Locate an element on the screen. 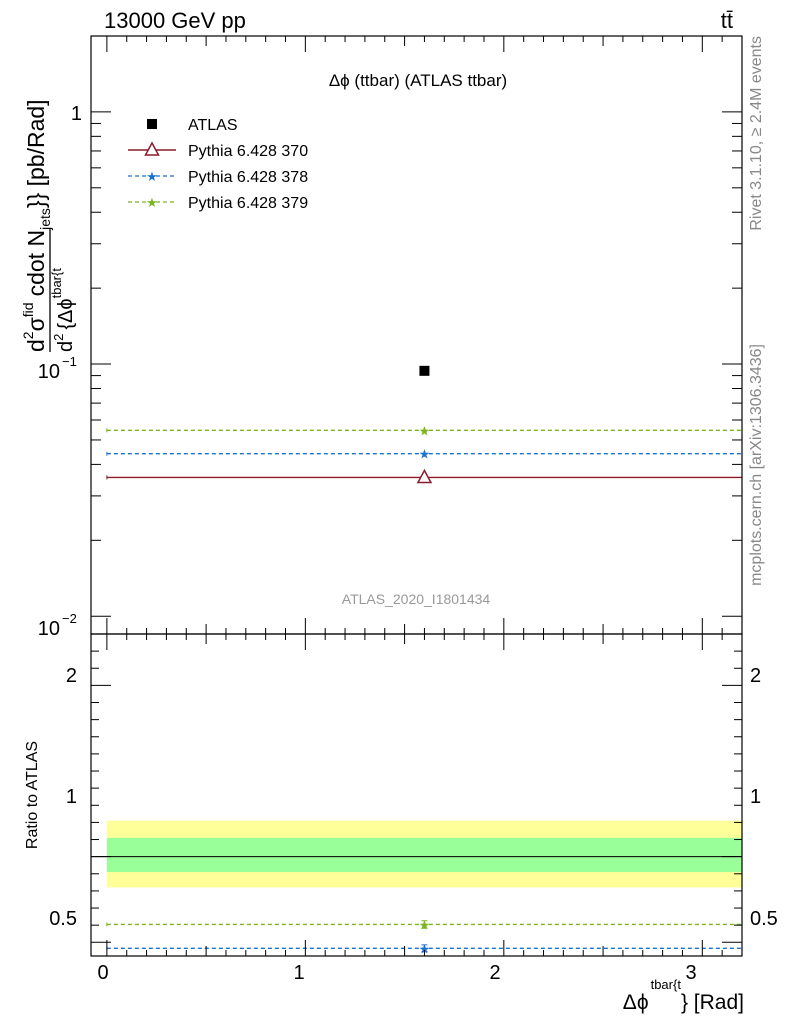  y-title-numerator: d2σfid cdot Njets}} [pb/Rad] is located at coordinates (36, 225).